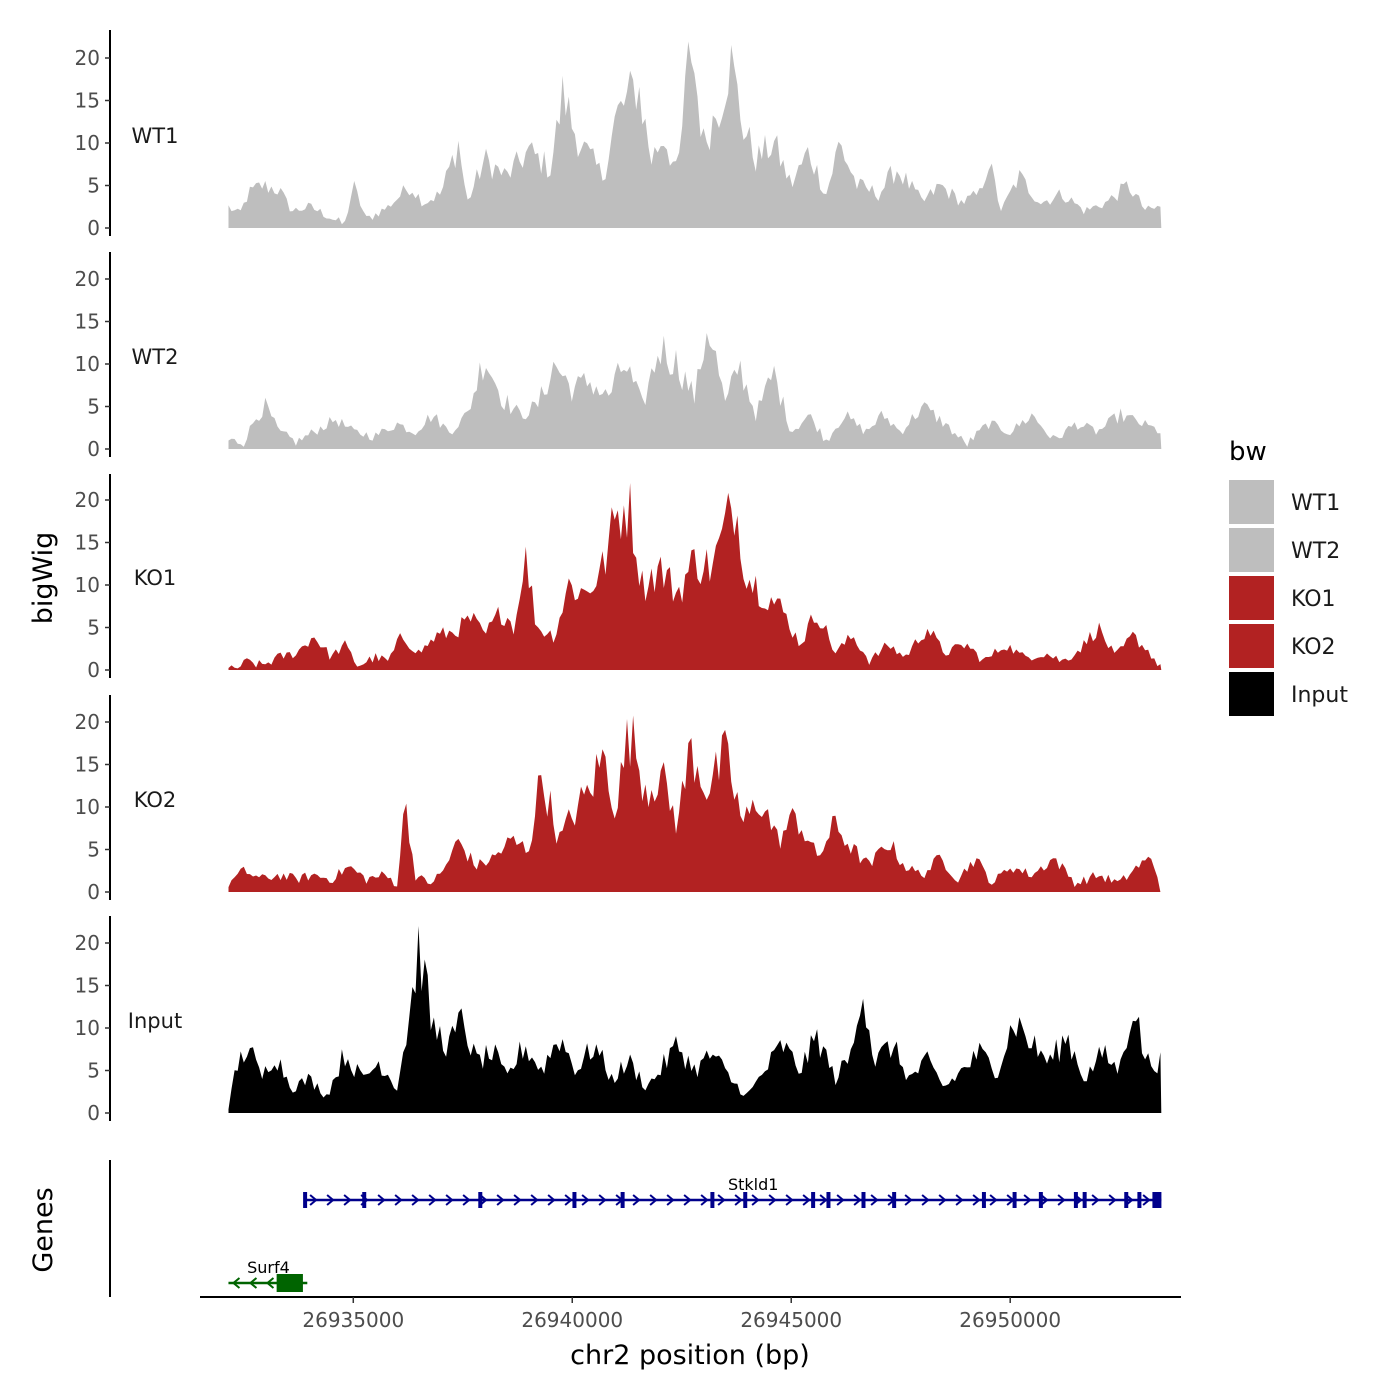 This screenshot has width=1400, height=1400. What do you see at coordinates (572, 1320) in the screenshot?
I see `x-tick-label: 26940000` at bounding box center [572, 1320].